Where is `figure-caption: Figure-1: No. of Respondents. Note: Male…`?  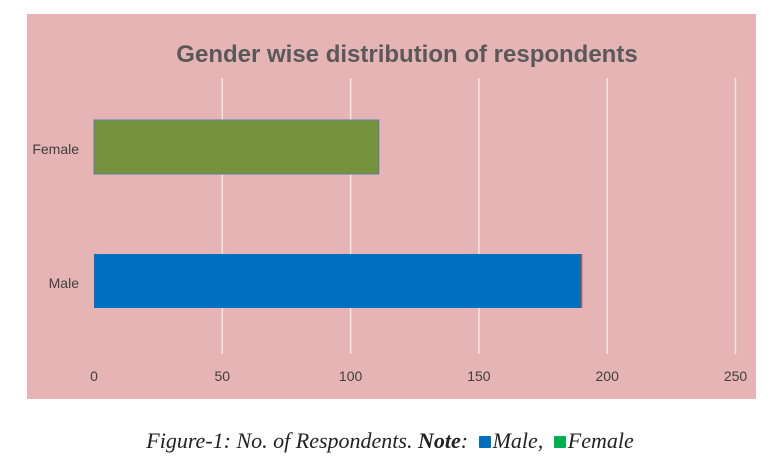 figure-caption: Figure-1: No. of Respondents. Note: Male… is located at coordinates (390, 441).